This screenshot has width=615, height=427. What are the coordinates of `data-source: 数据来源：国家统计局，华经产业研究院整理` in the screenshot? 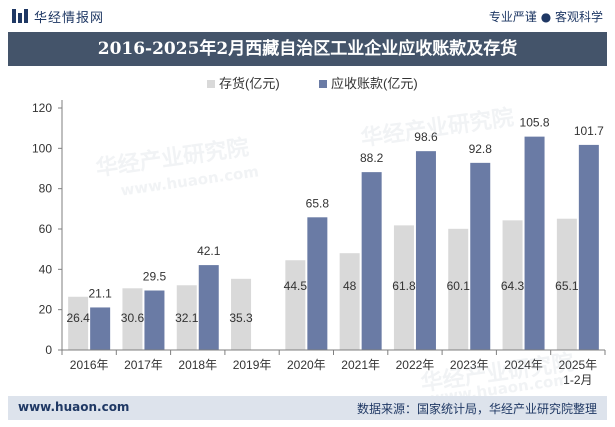 It's located at (476, 409).